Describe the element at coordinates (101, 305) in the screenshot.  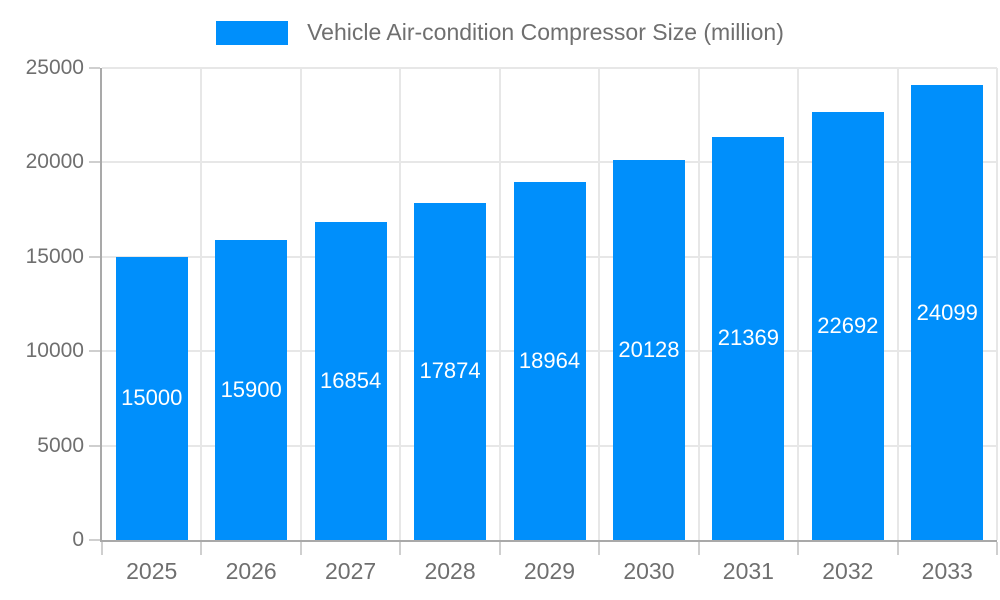
I see `y-axis-line` at that location.